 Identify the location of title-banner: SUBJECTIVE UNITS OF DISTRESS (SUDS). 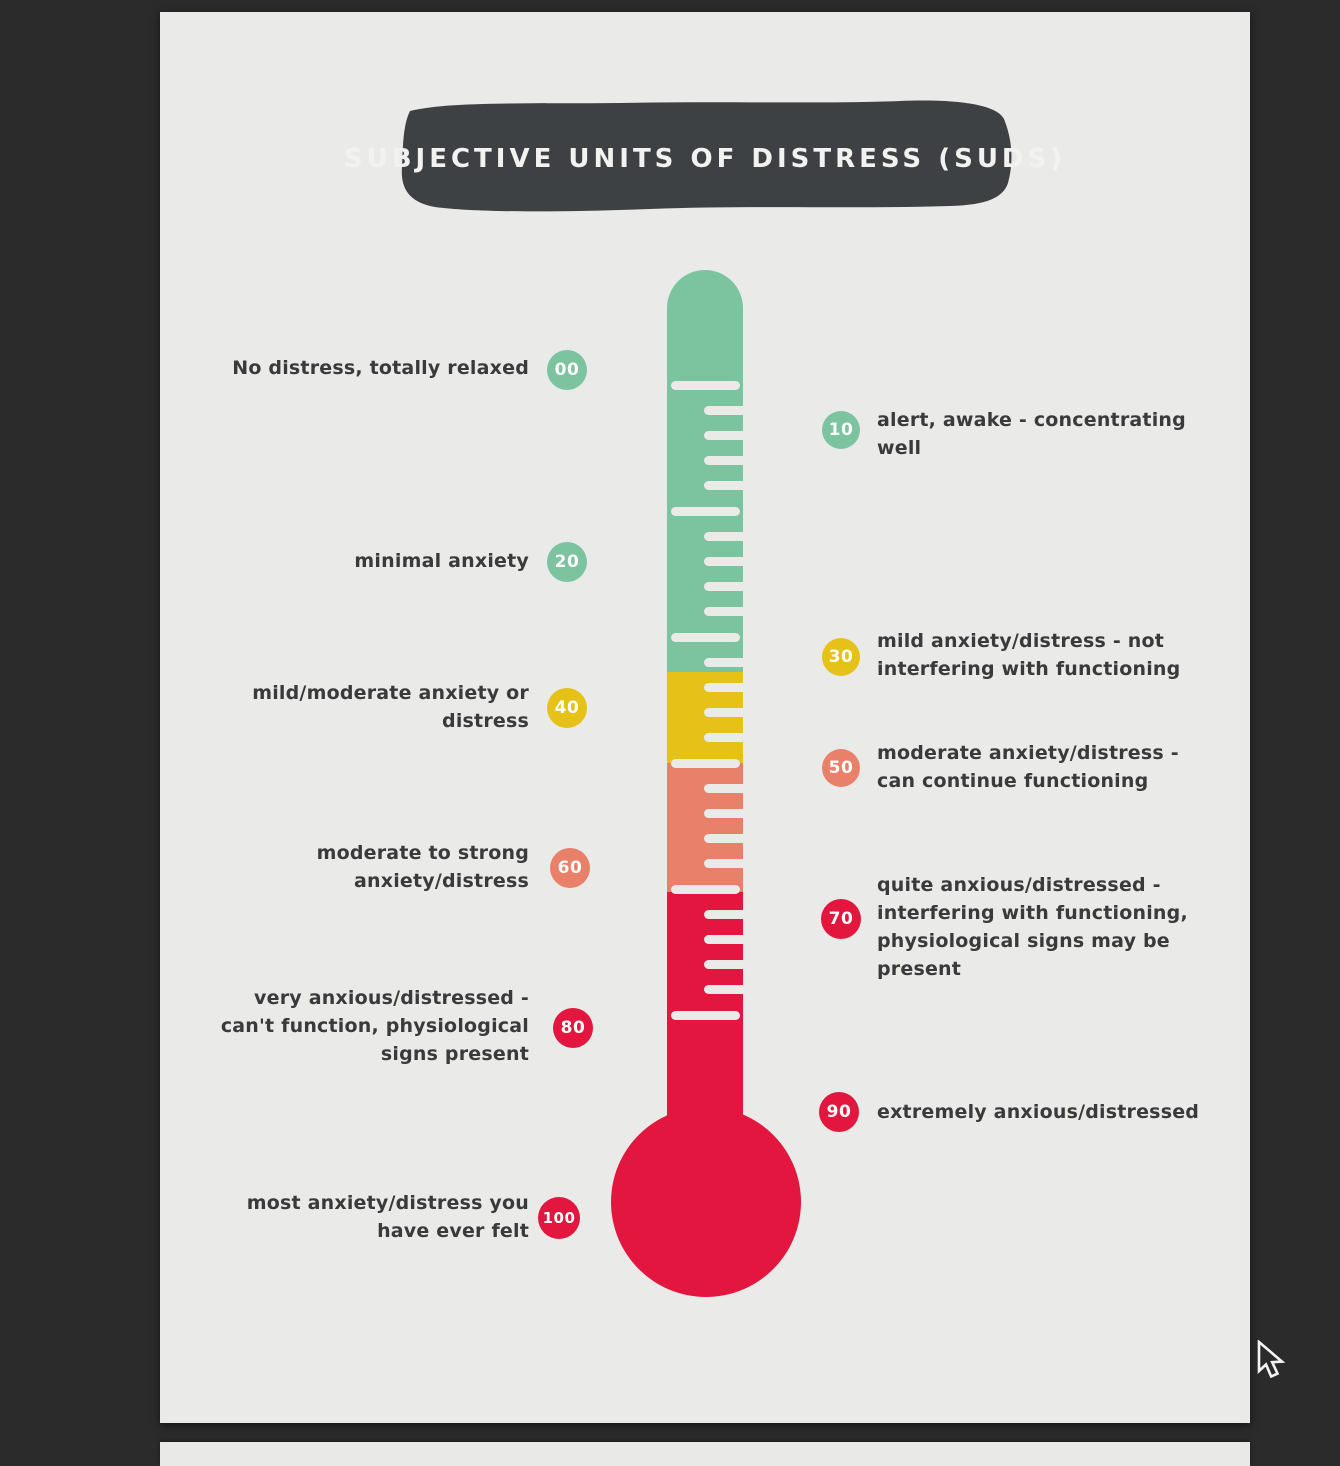
(705, 158).